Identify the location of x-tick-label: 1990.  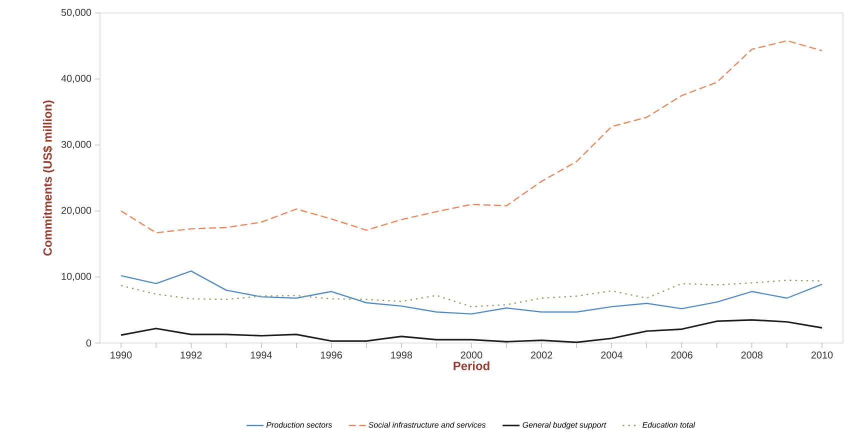
(121, 355).